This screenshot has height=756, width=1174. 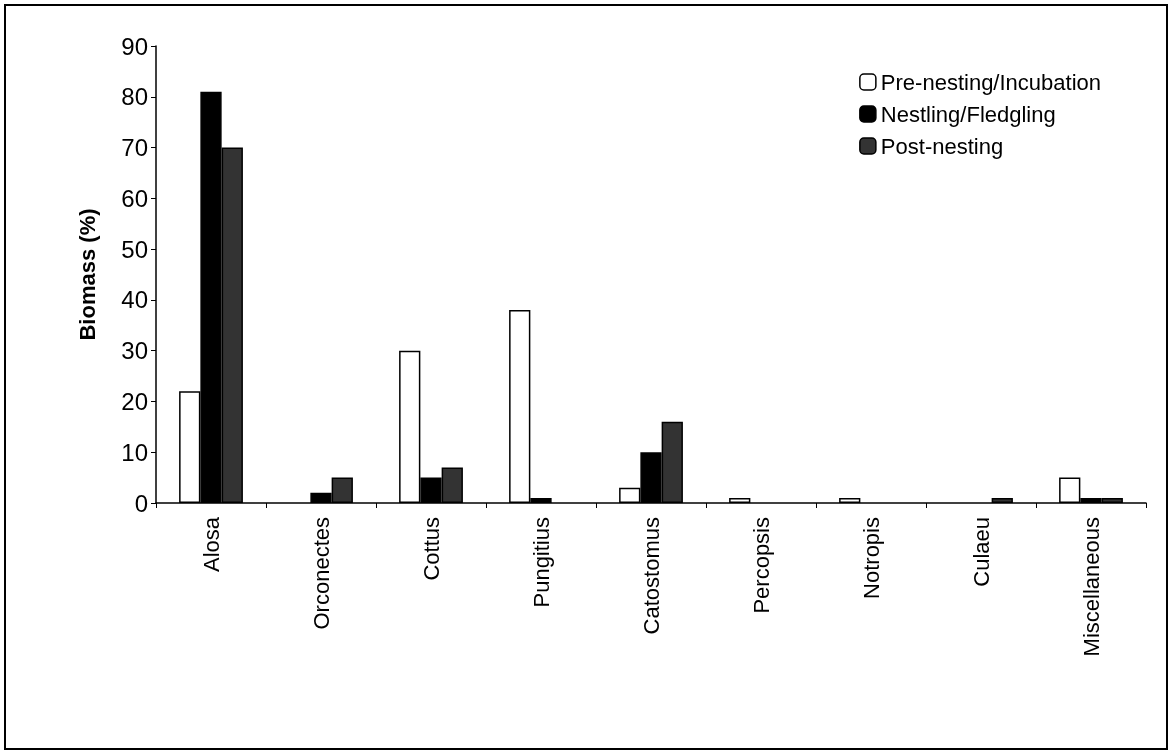 I want to click on y-tick-label: 30, so click(x=134, y=351).